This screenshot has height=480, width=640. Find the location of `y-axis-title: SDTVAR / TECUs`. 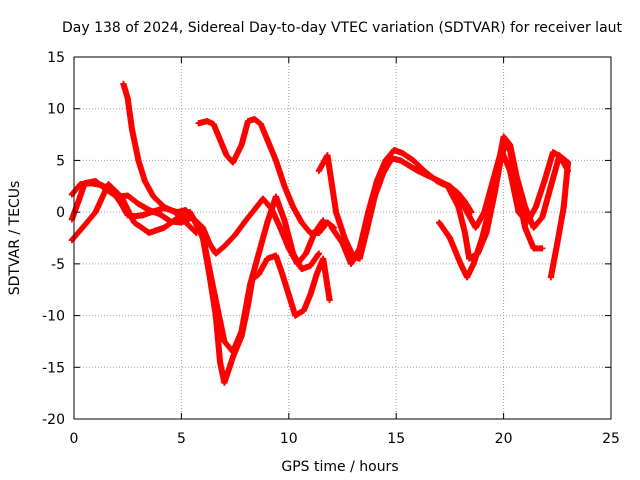

y-axis-title: SDTVAR / TECUs is located at coordinates (15, 238).